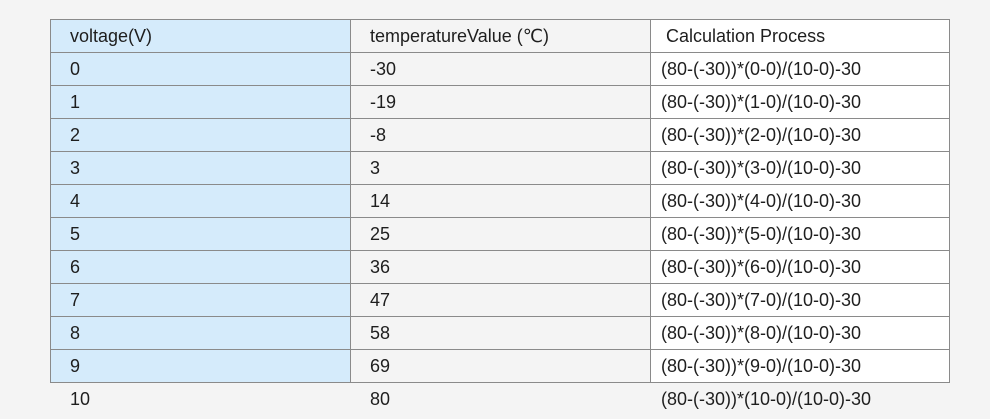 This screenshot has height=419, width=990. What do you see at coordinates (800, 69) in the screenshot?
I see `table-cell: (80-(-30))*(0-0)/(10-0)-30` at bounding box center [800, 69].